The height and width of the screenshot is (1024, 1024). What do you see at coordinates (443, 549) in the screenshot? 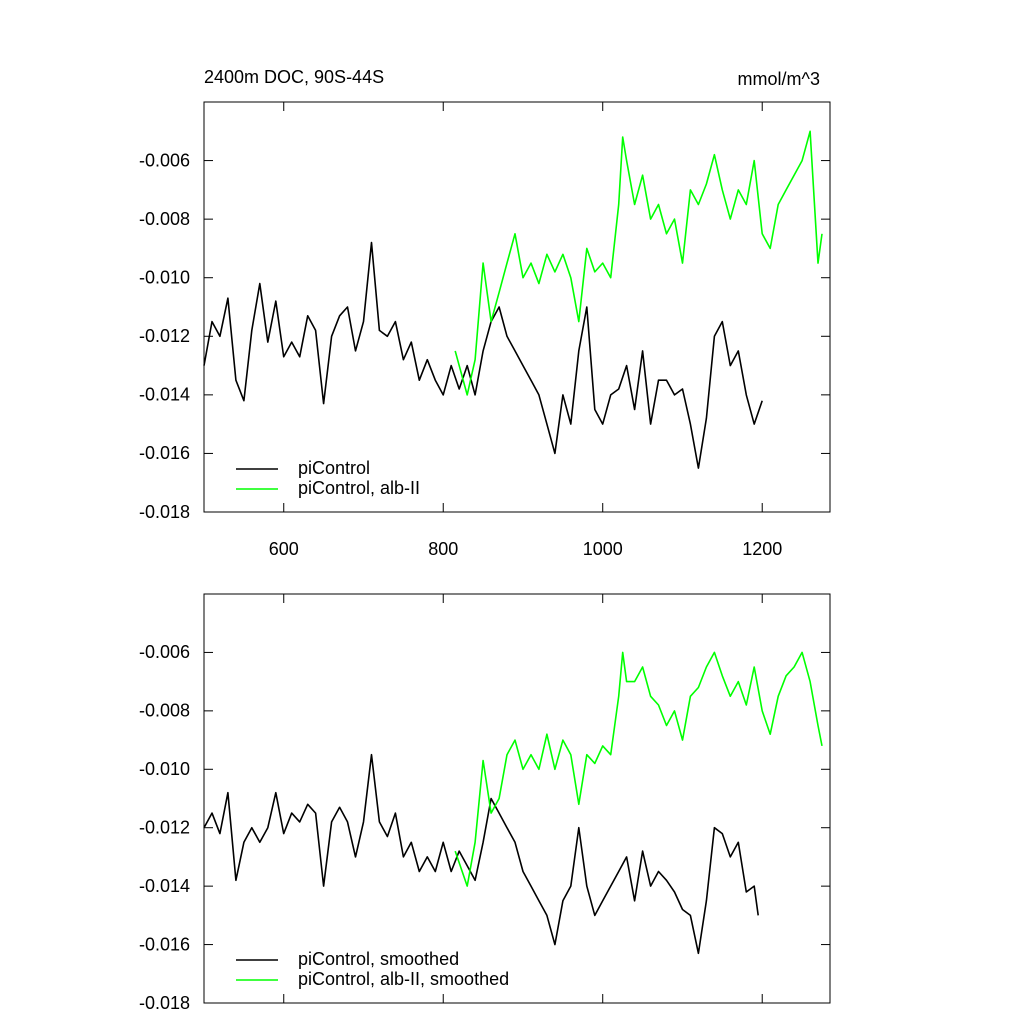
I see `x-tick-label: 800` at bounding box center [443, 549].